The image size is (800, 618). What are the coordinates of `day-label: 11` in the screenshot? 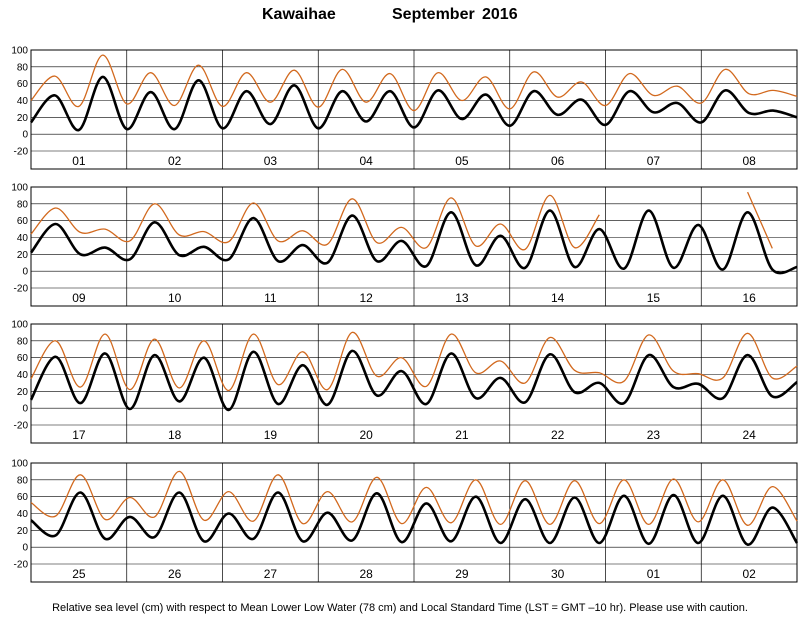 It's located at (270, 298).